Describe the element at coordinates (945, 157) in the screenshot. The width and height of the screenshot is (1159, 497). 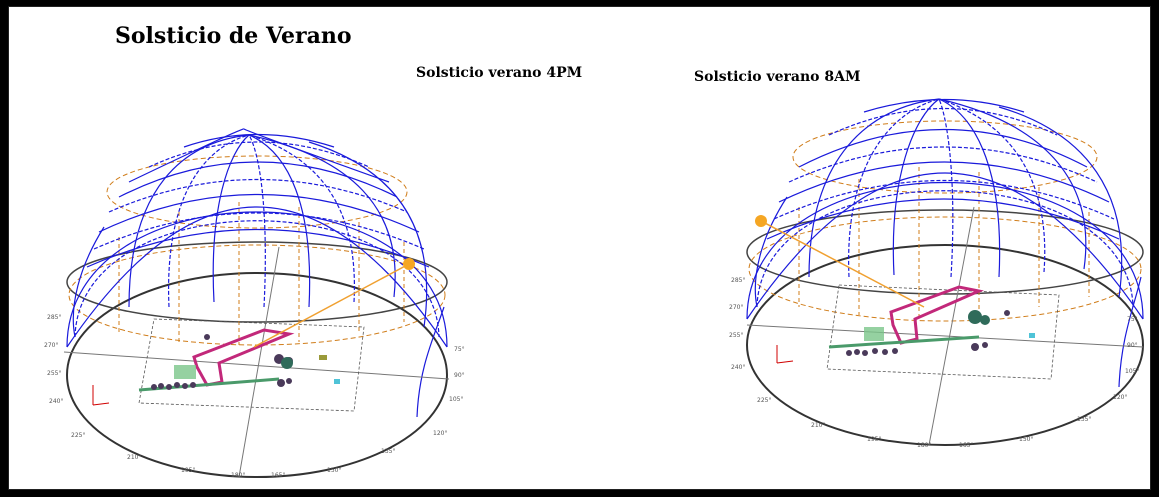
I see `sun-path-ring` at that location.